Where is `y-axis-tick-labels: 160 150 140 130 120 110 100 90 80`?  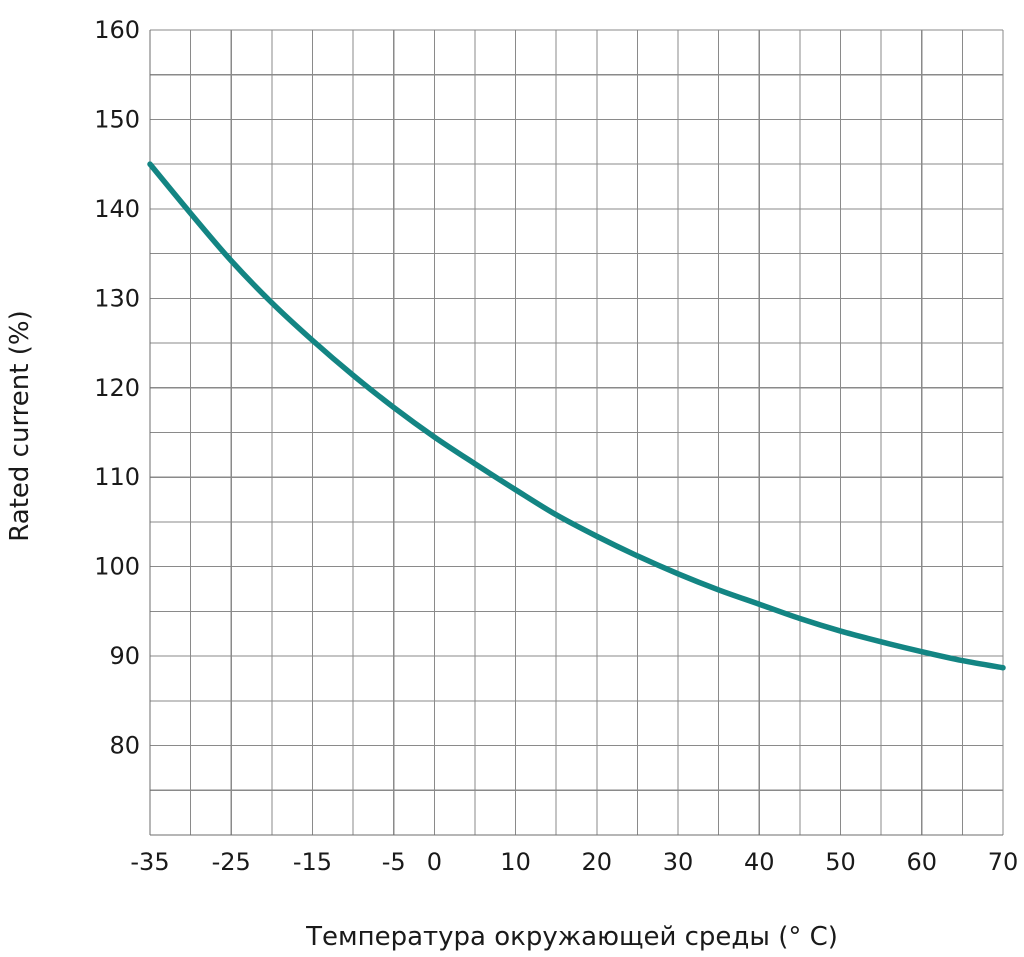
y-axis-tick-labels: 160 150 140 130 120 110 100 90 80 is located at coordinates (117, 388).